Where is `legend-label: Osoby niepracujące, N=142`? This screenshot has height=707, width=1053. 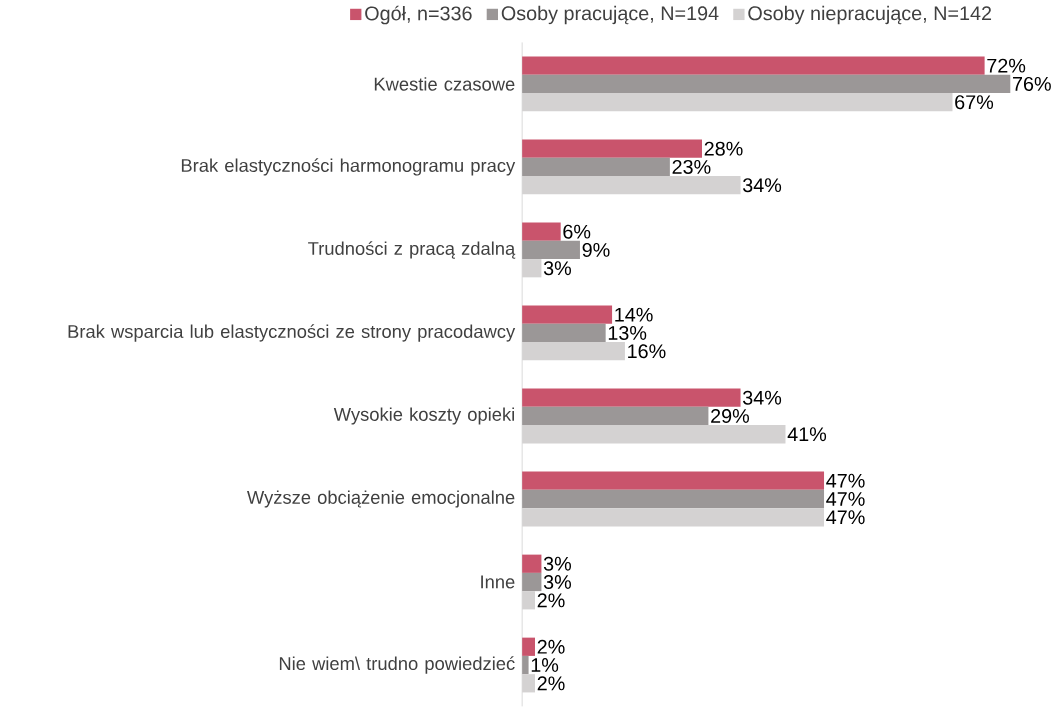
legend-label: Osoby niepracujące, N=142 is located at coordinates (870, 15).